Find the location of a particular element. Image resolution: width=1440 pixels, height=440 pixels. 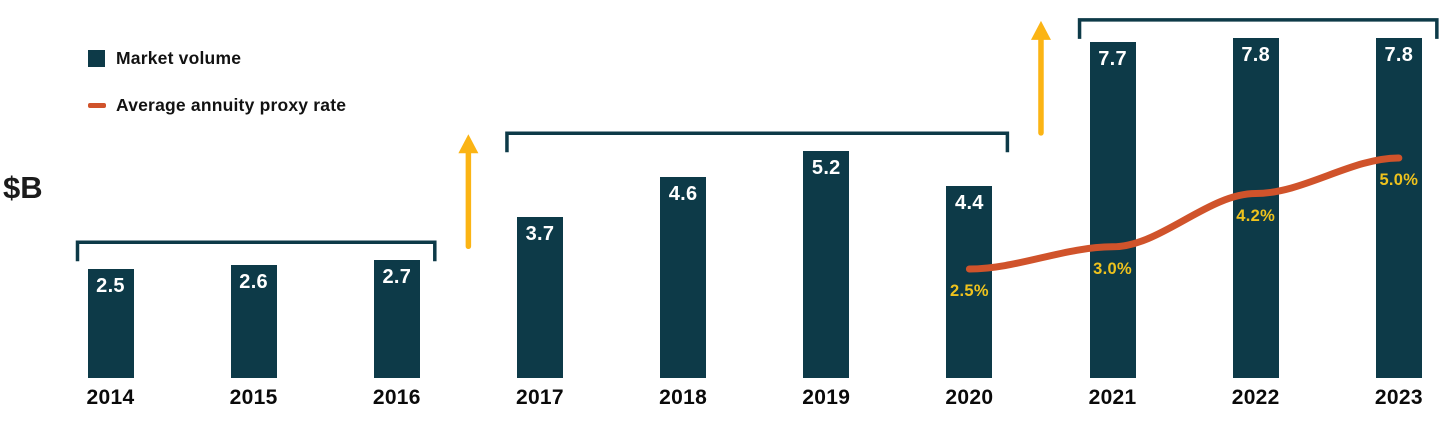

rate-value-label-2021: 3.0% is located at coordinates (1112, 268).